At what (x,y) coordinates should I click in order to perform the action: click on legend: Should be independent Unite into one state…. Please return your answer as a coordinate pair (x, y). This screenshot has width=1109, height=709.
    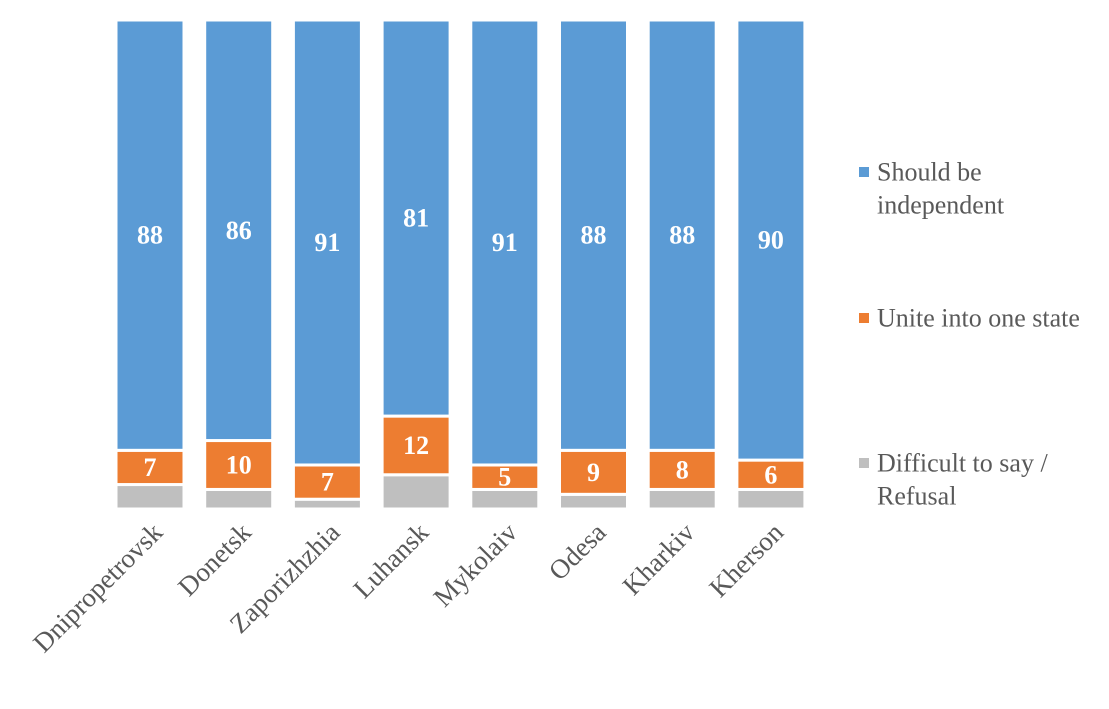
    Looking at the image, I should click on (969, 334).